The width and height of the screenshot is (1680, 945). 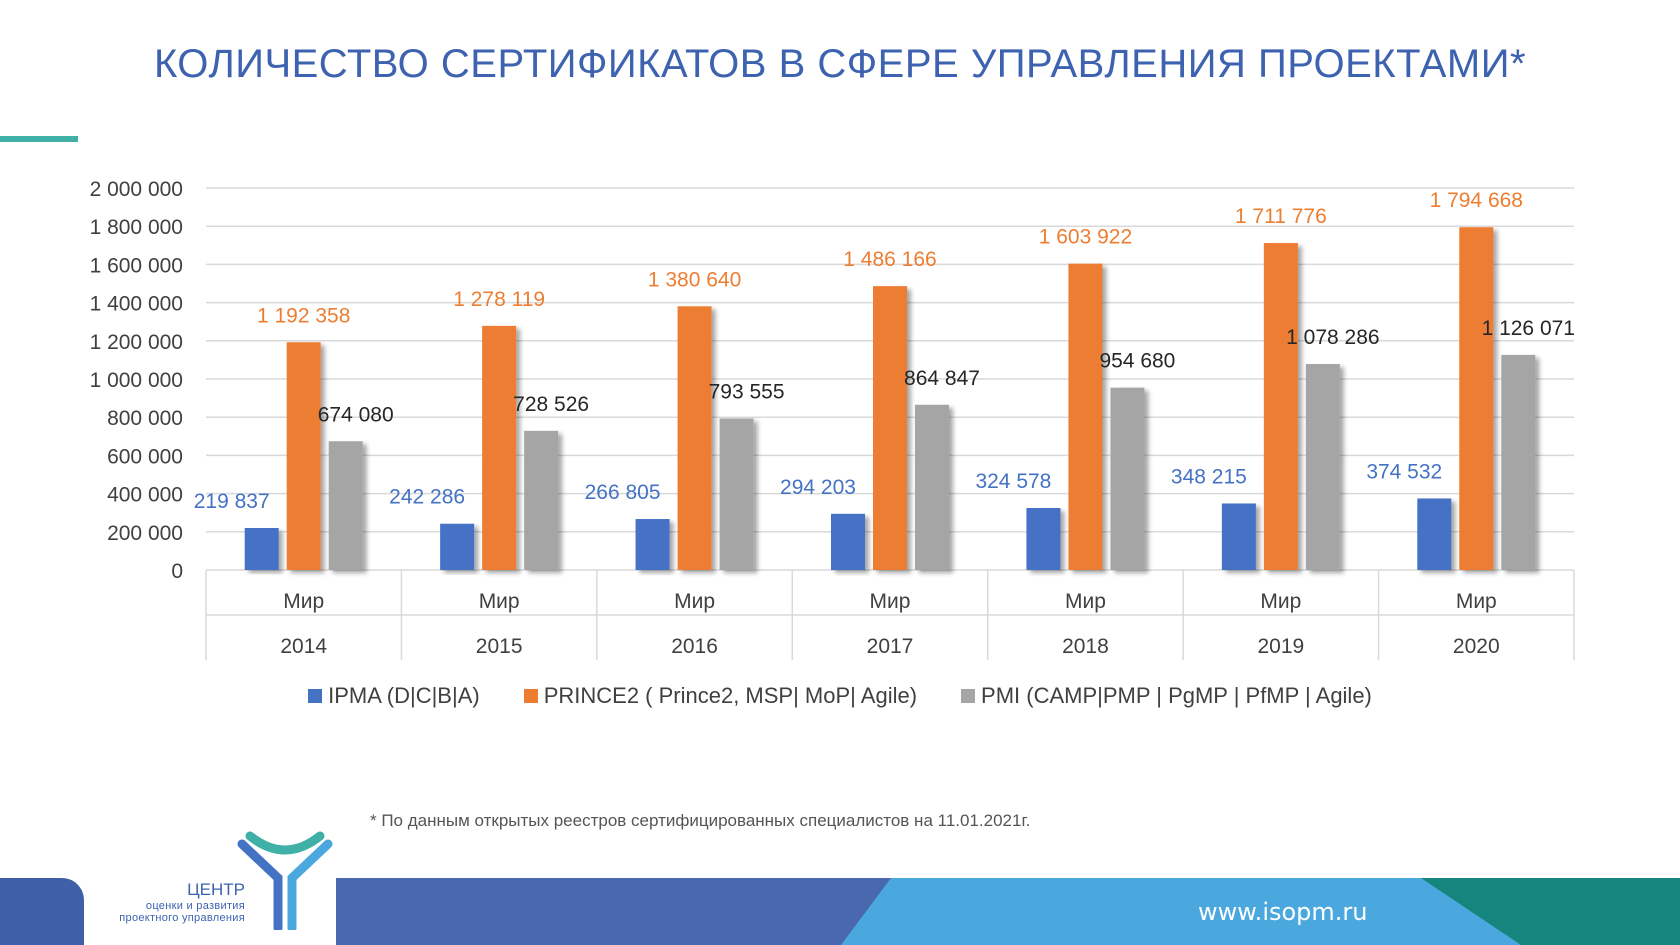 I want to click on legend-label-pmi: PMI (CAMP|PMP | PgMP | PfMP | Agile), so click(x=1176, y=695).